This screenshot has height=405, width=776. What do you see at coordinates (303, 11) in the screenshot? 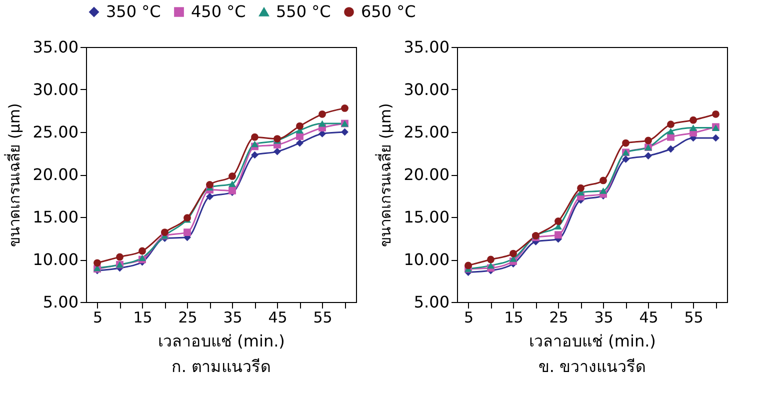
I see `legend-label: 550 °C` at bounding box center [303, 11].